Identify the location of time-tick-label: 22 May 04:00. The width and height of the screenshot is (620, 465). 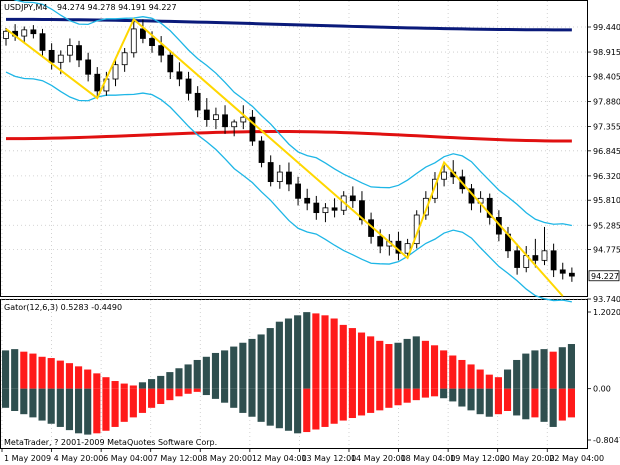
(576, 458).